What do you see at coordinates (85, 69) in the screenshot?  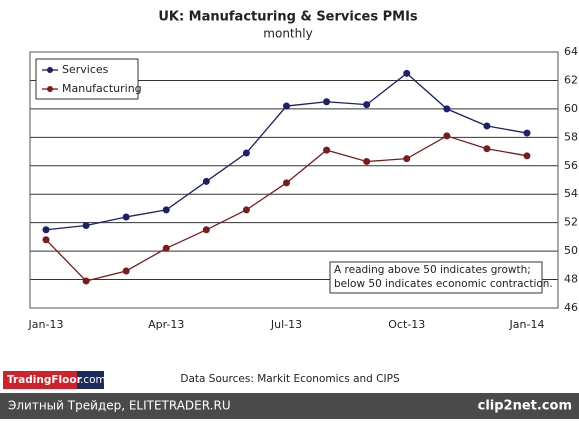 I see `legend-label: Services` at bounding box center [85, 69].